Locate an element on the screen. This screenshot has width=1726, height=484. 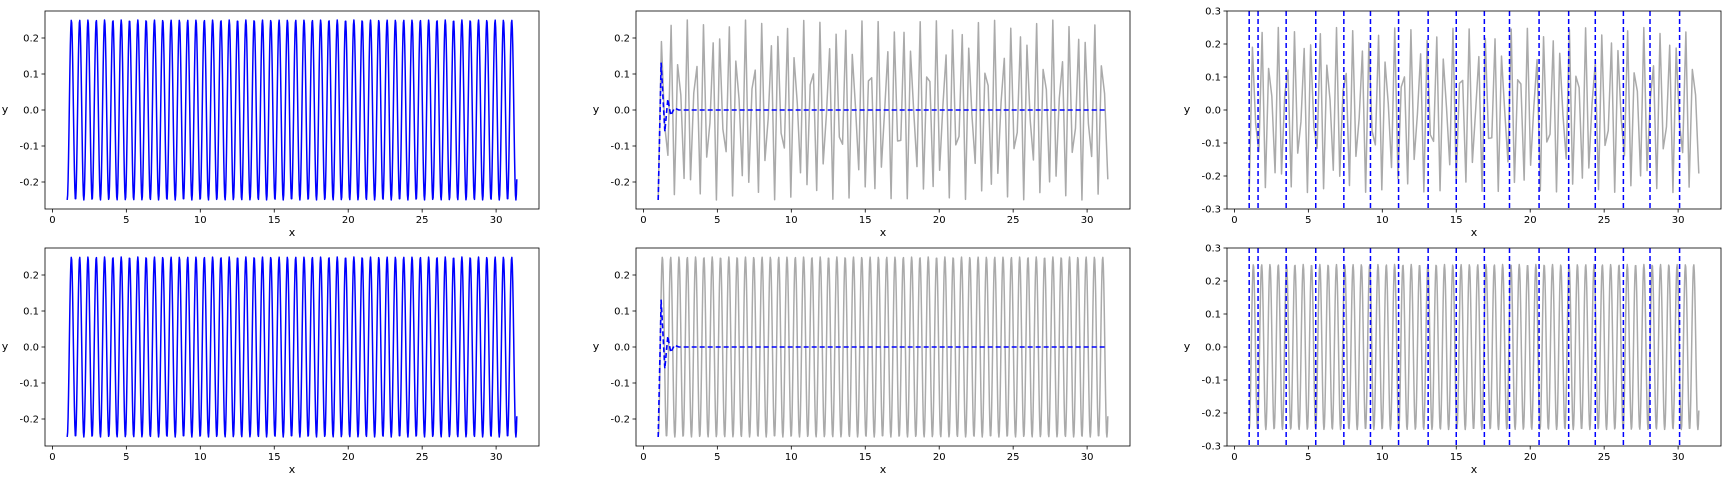
chart-panel-2: 0 5 10 15 20 25 30 -0.2 -0.1 0.0 0.1 0.2 x y is located at coordinates (862, 124).